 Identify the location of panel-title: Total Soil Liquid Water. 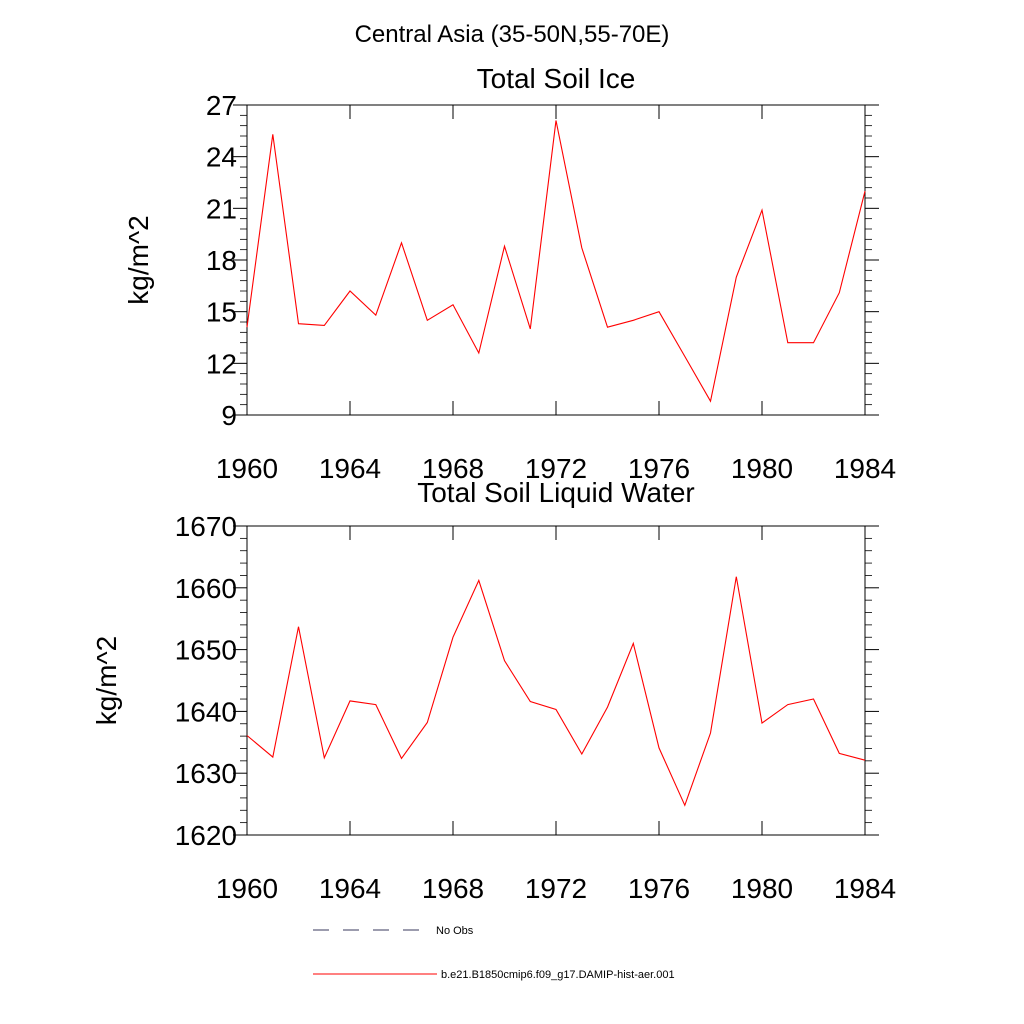
(556, 492).